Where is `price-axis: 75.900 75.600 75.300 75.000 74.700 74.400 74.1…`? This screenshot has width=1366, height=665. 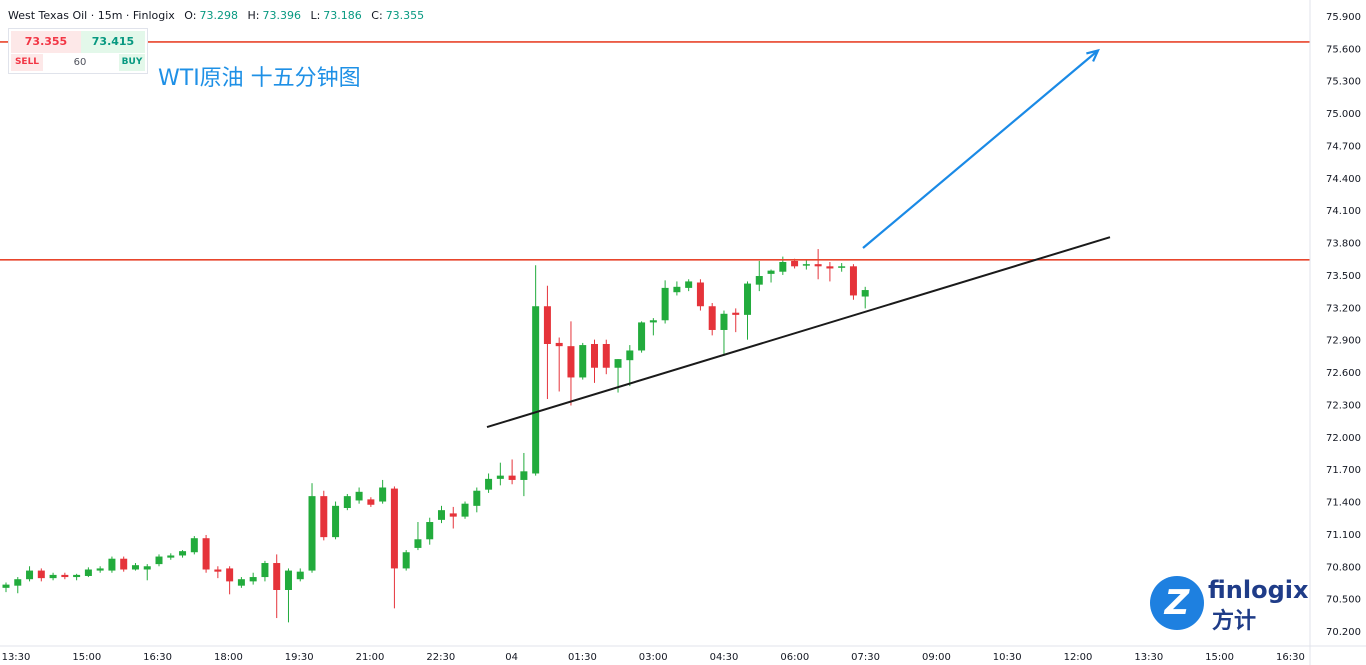
price-axis: 75.900 75.600 75.300 75.000 74.700 74.400 74.1… is located at coordinates (1335, 332).